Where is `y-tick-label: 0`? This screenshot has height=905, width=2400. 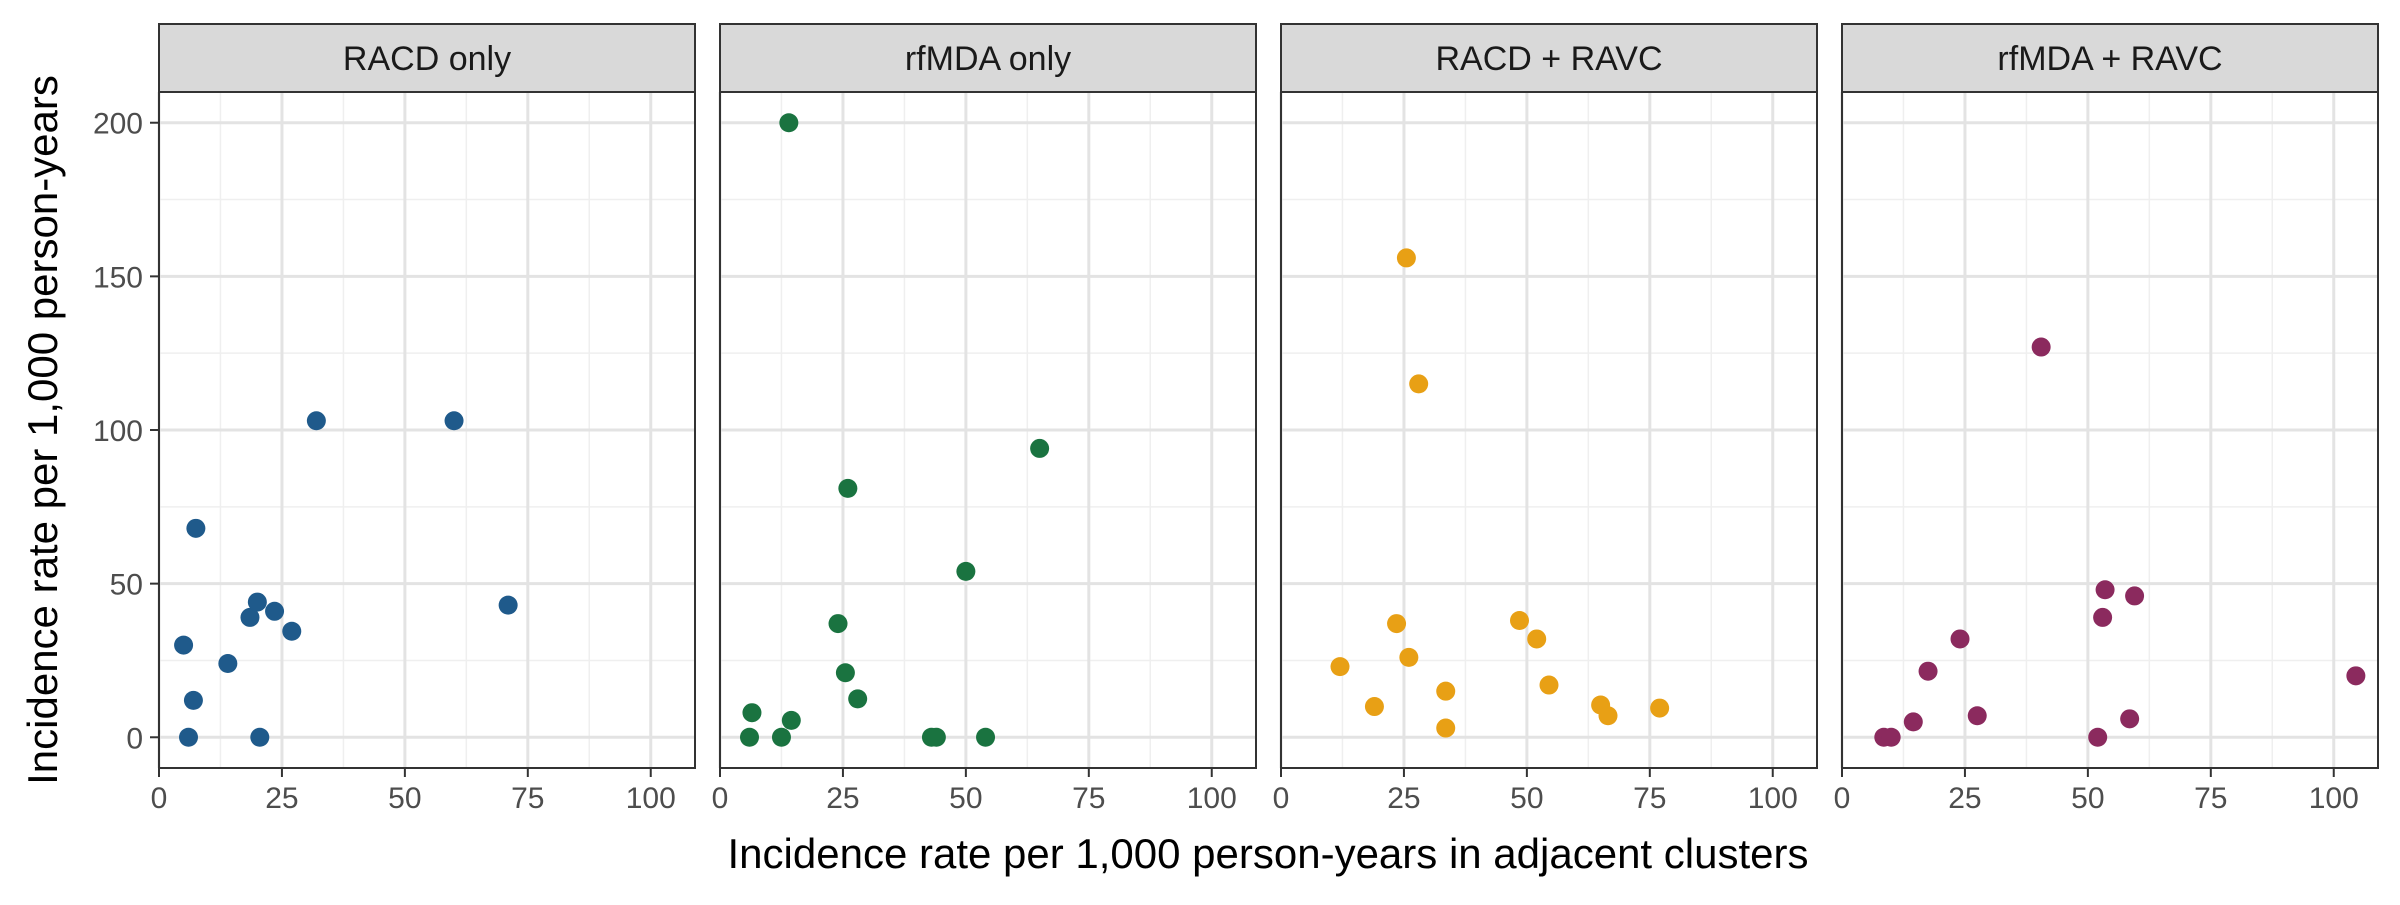 y-tick-label: 0 is located at coordinates (134, 738).